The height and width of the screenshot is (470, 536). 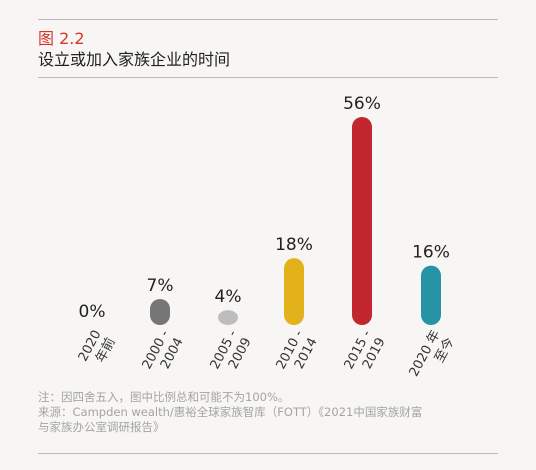 I want to click on value-label-2: 4%, so click(x=228, y=297).